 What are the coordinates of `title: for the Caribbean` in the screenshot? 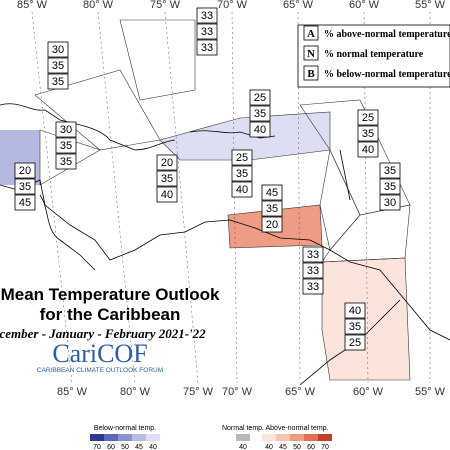 It's located at (110, 314).